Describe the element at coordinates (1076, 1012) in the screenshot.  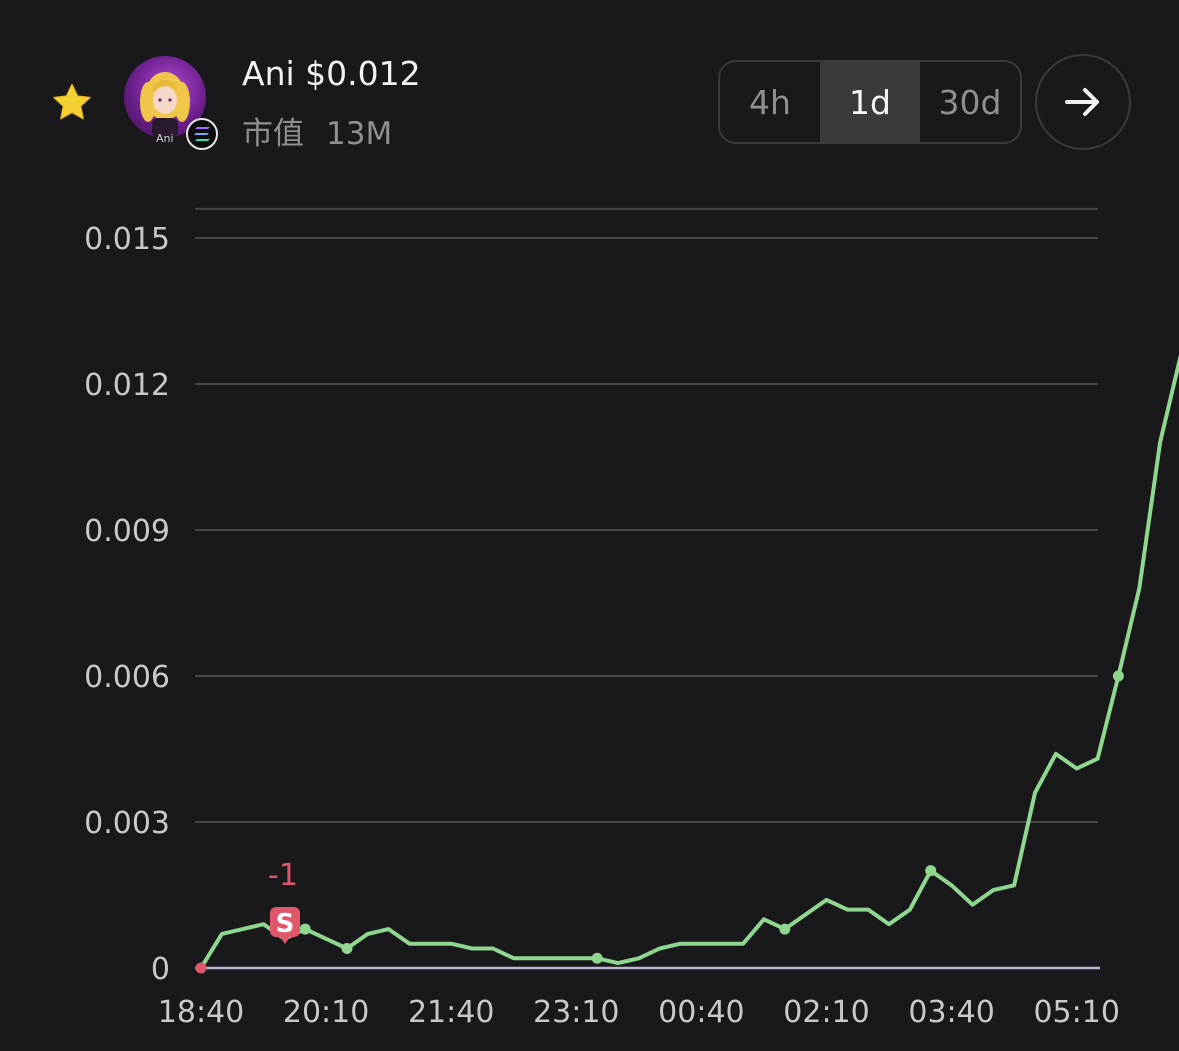
I see `x-tick-label: 05:10` at that location.